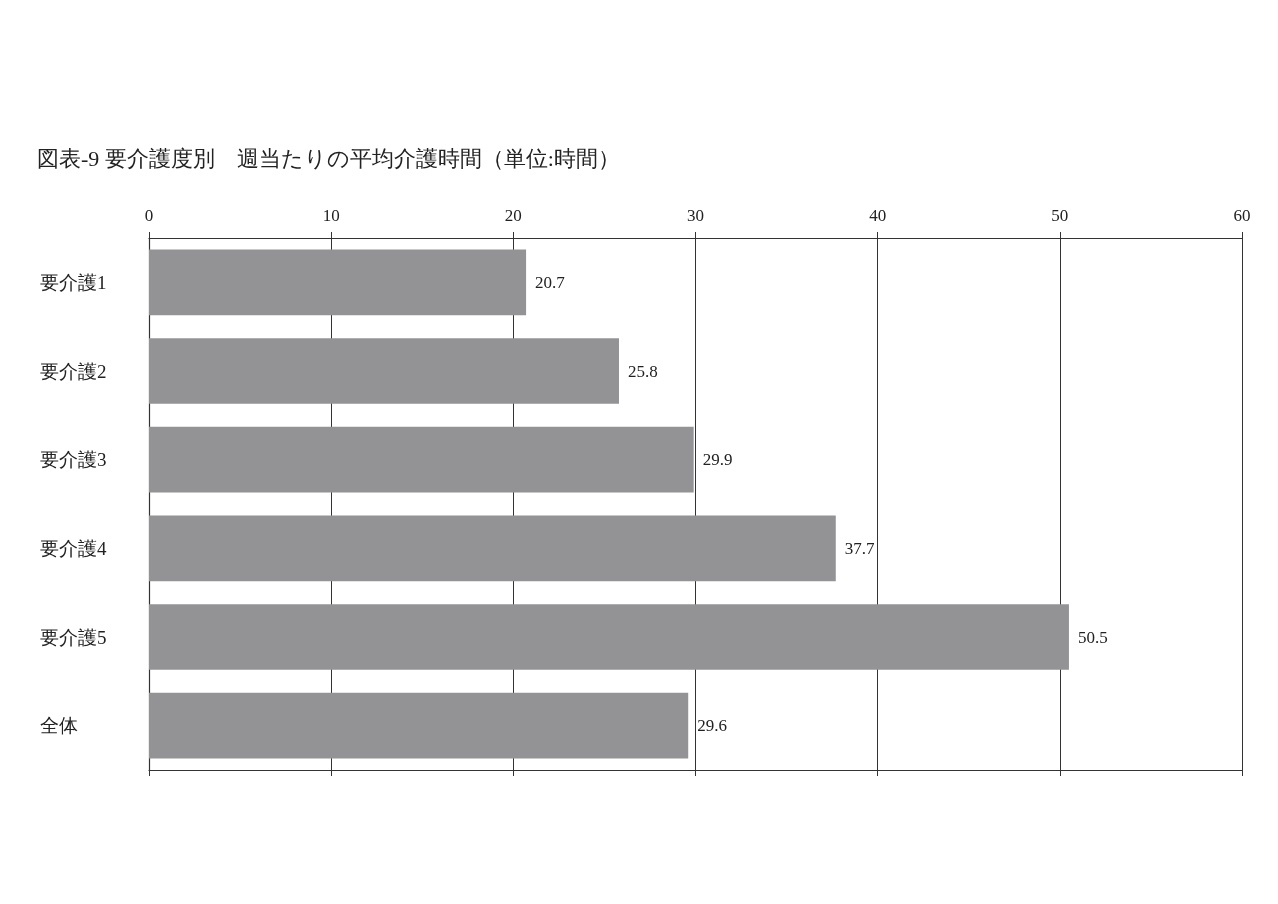 This screenshot has height=904, width=1278. What do you see at coordinates (73, 282) in the screenshot?
I see `y-tick-label: 要介護1` at bounding box center [73, 282].